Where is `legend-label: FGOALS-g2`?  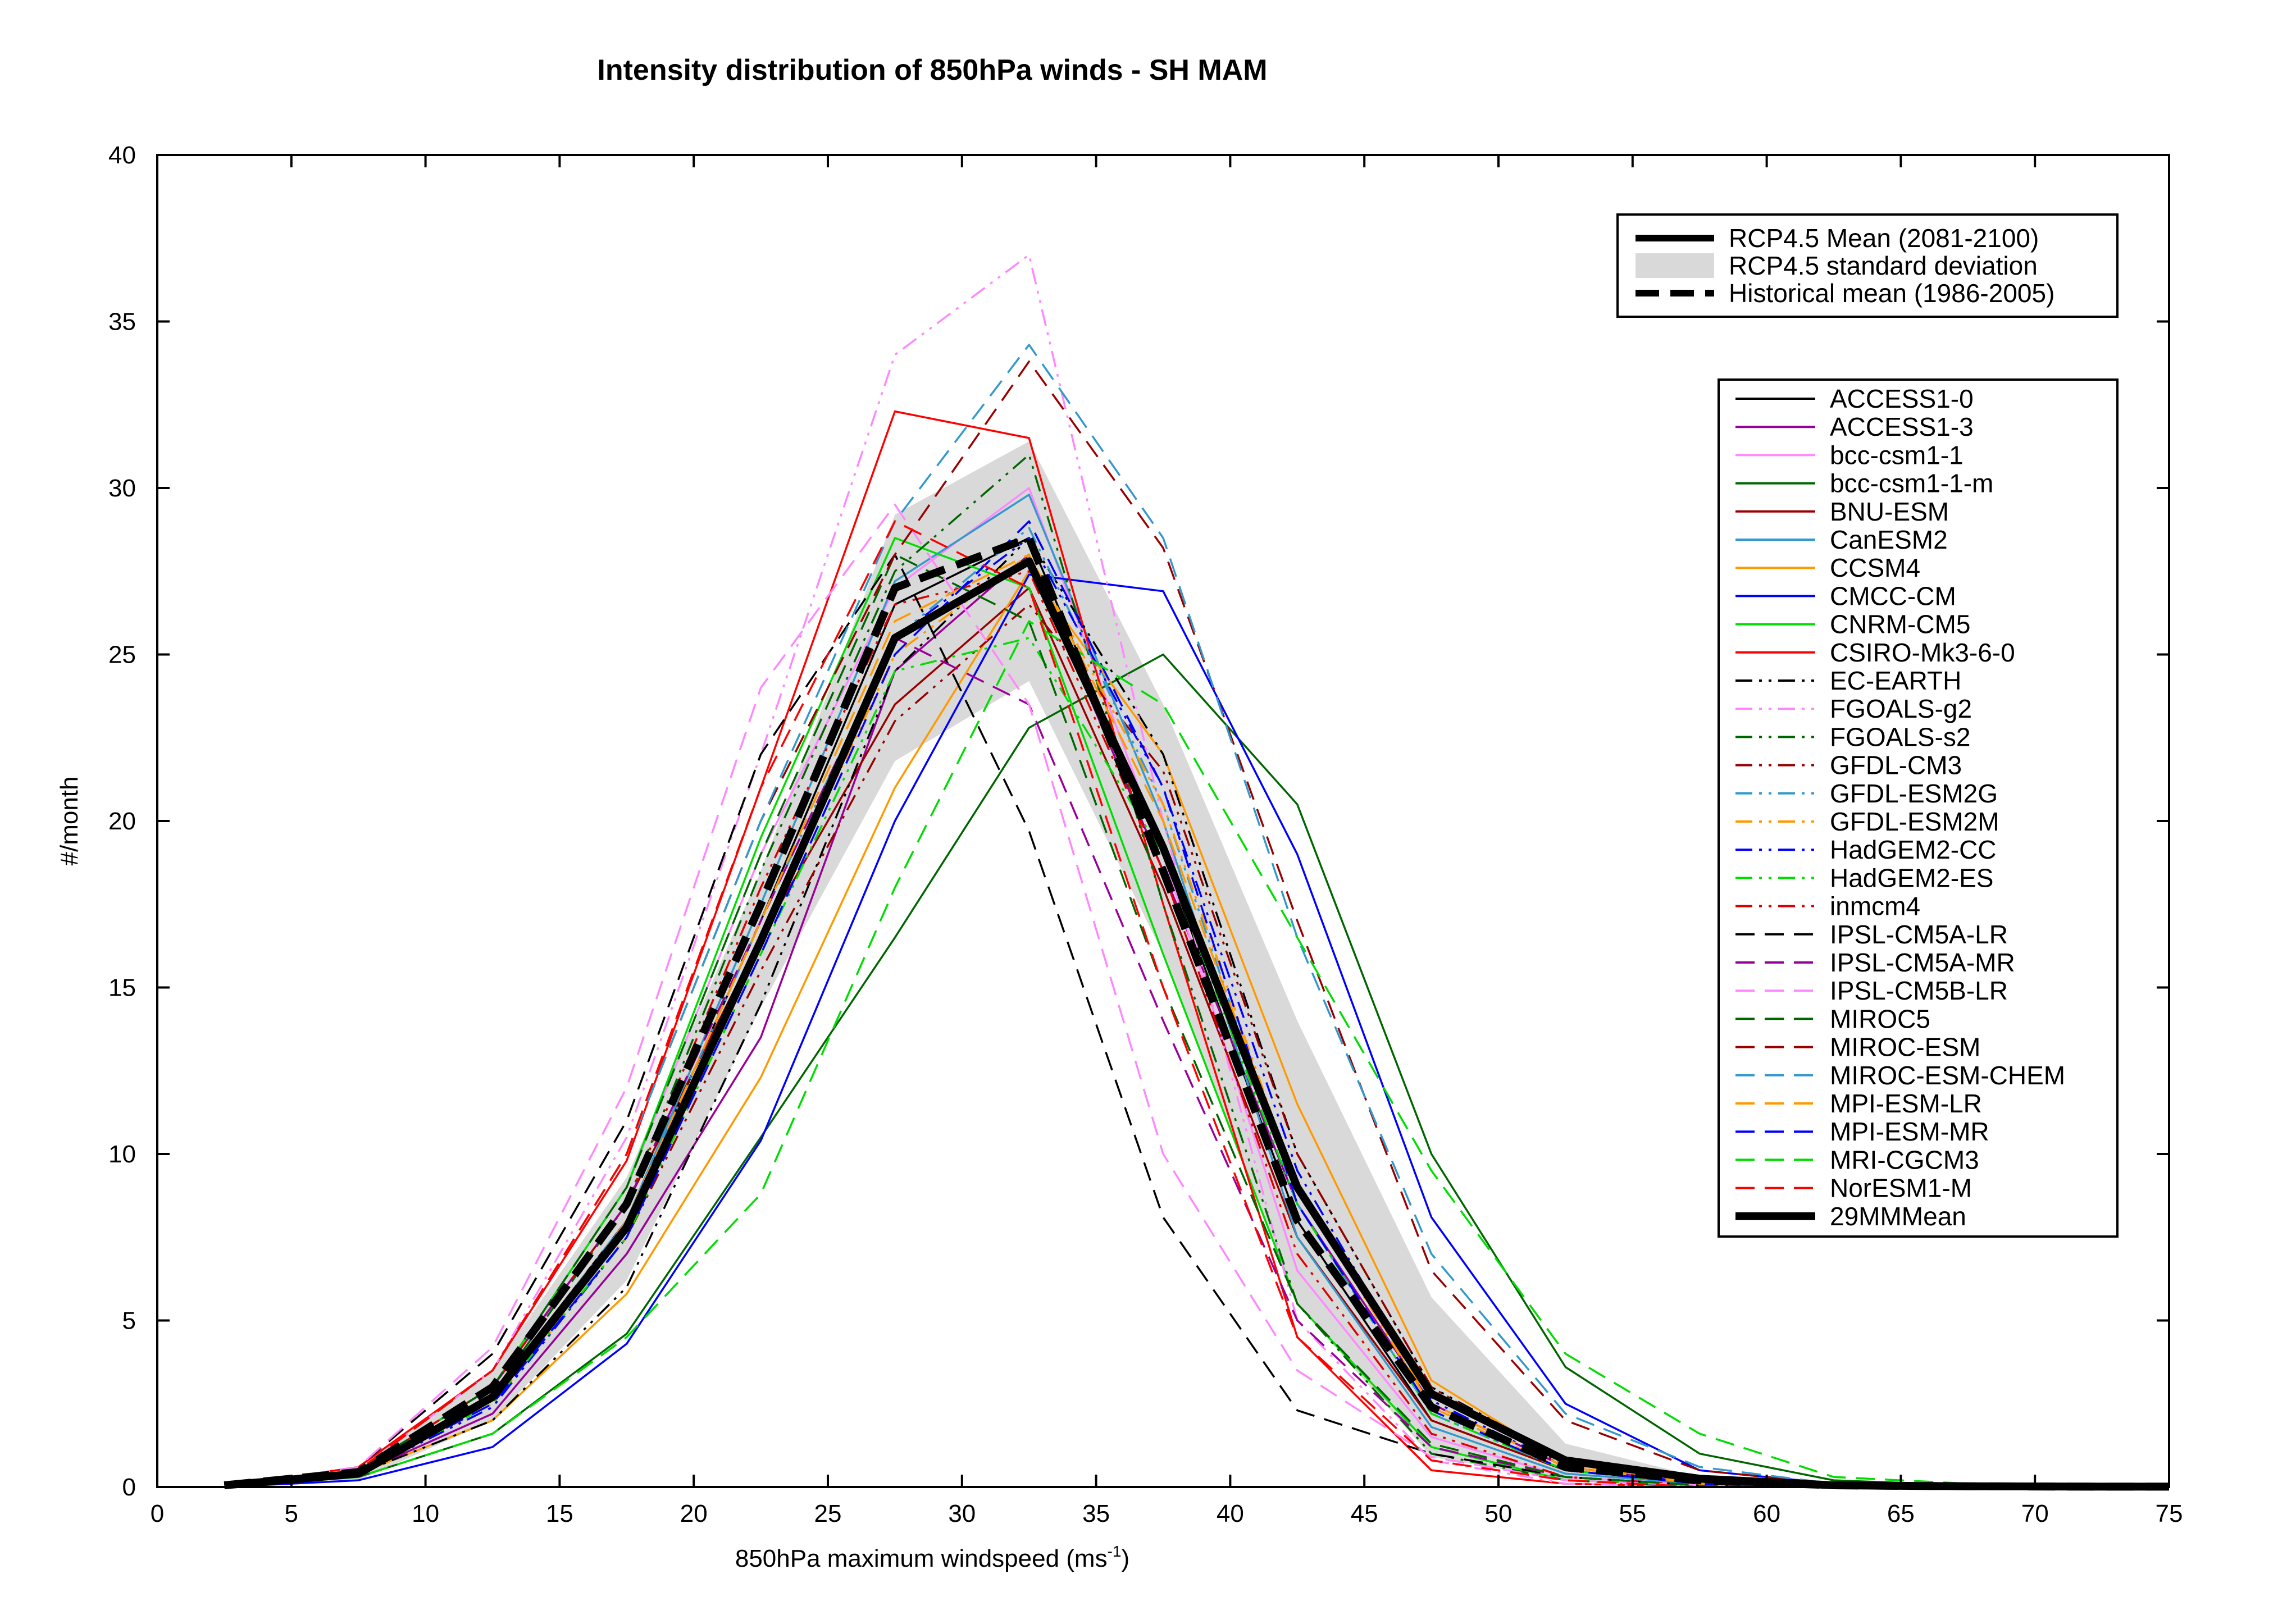
legend-label: FGOALS-g2 is located at coordinates (1901, 708).